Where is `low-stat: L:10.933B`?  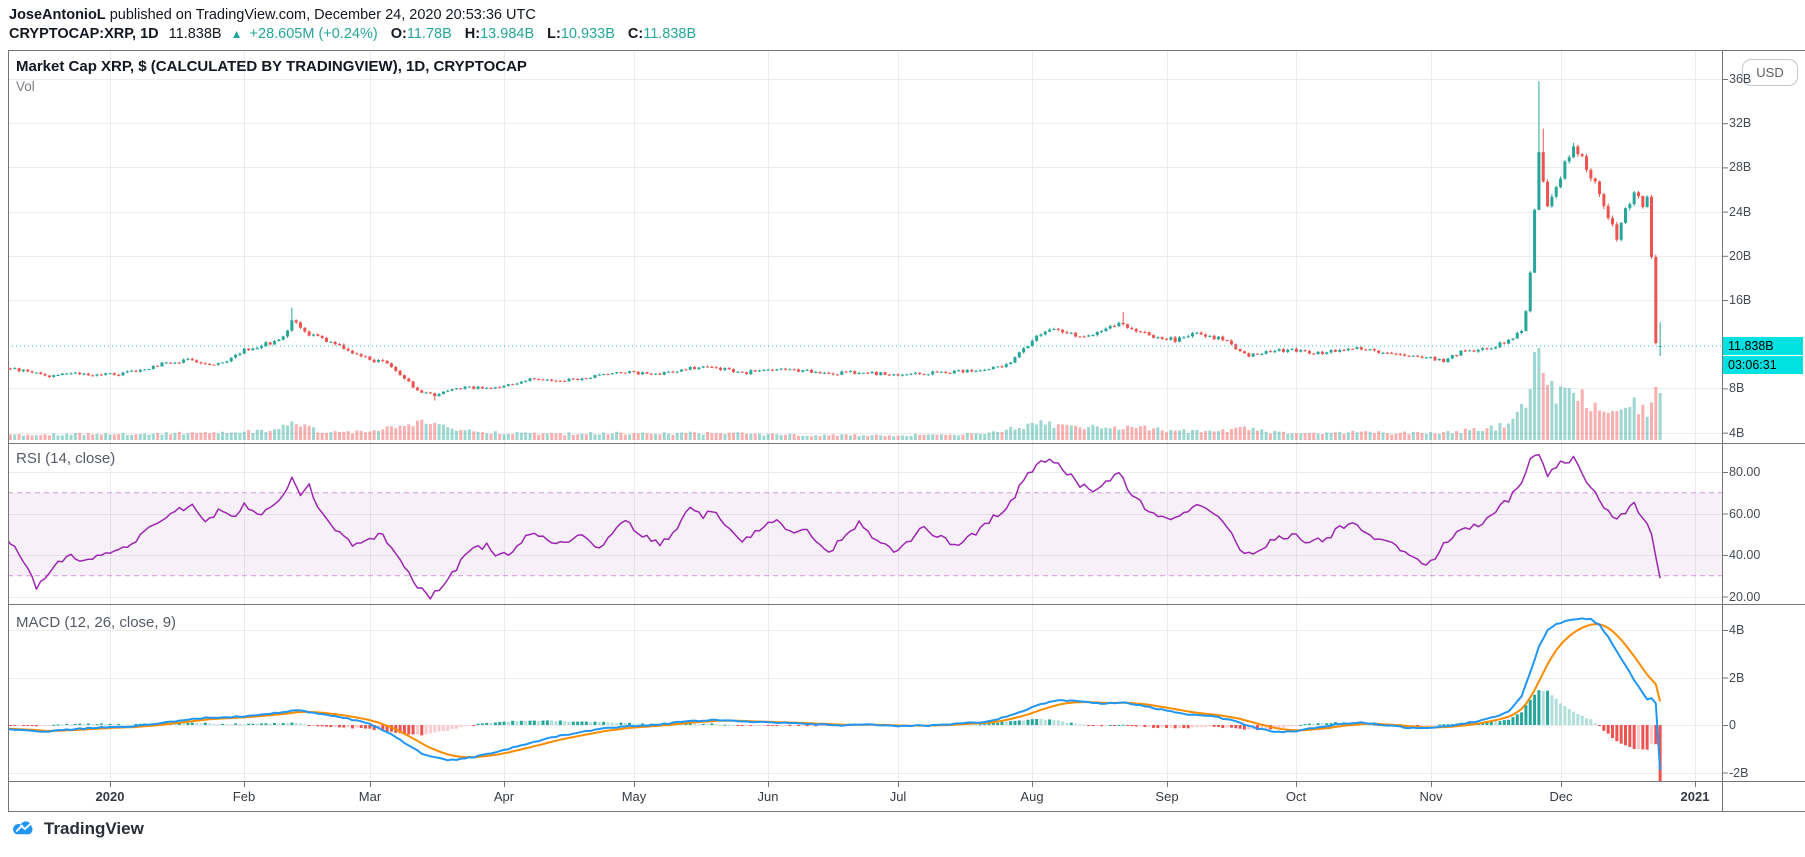 low-stat: L:10.933B is located at coordinates (581, 34).